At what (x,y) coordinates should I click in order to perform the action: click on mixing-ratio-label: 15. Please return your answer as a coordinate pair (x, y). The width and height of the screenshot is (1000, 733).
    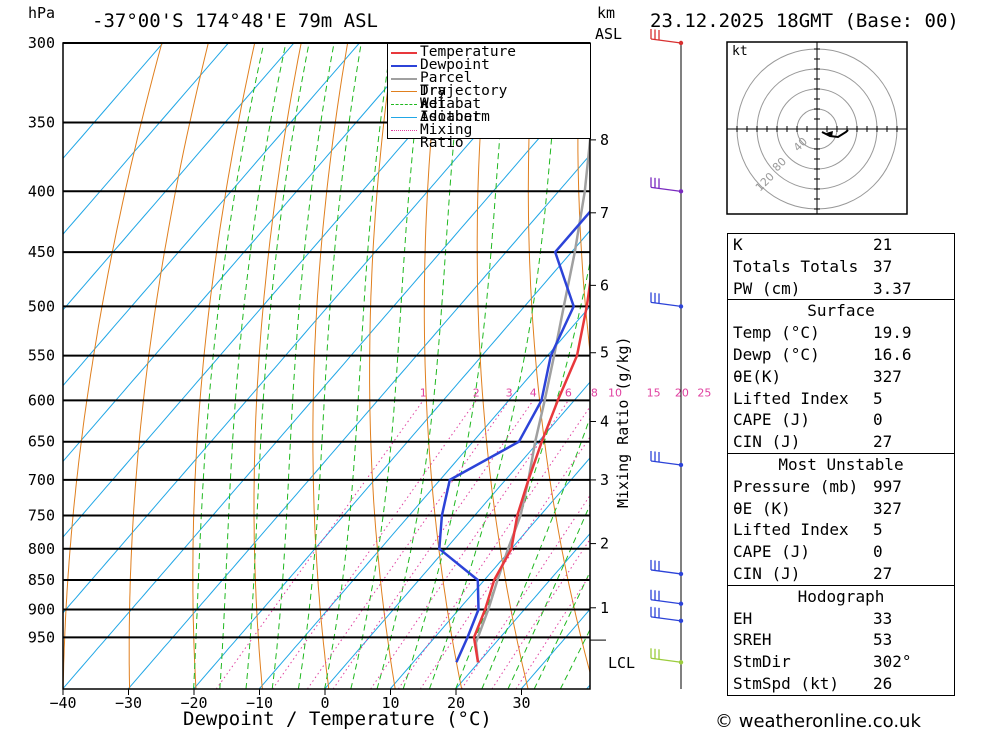
    Looking at the image, I should click on (654, 392).